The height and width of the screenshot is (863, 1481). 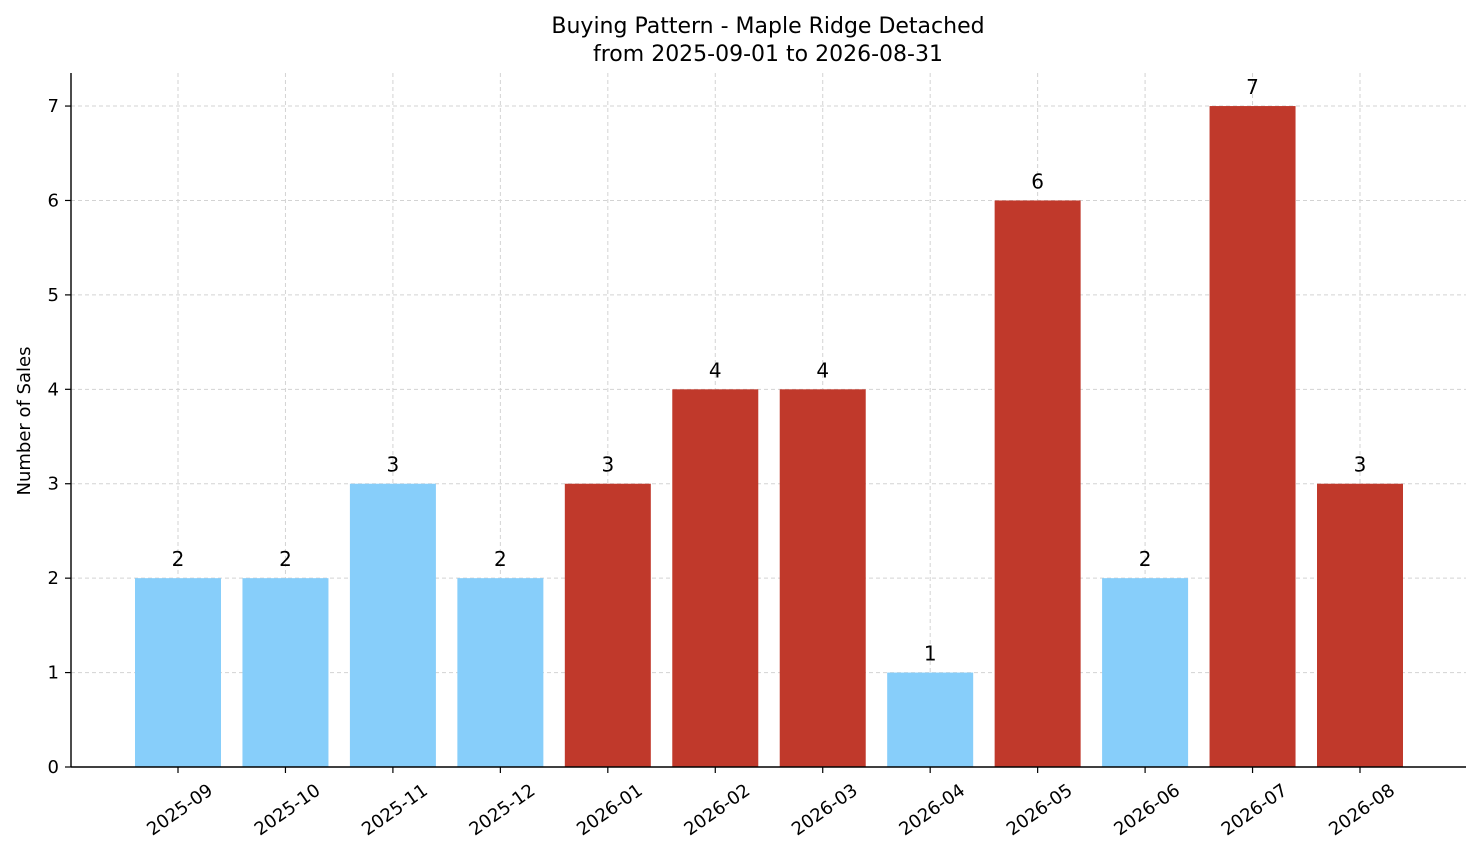 I want to click on x-tick-label: 2026-02, so click(x=717, y=810).